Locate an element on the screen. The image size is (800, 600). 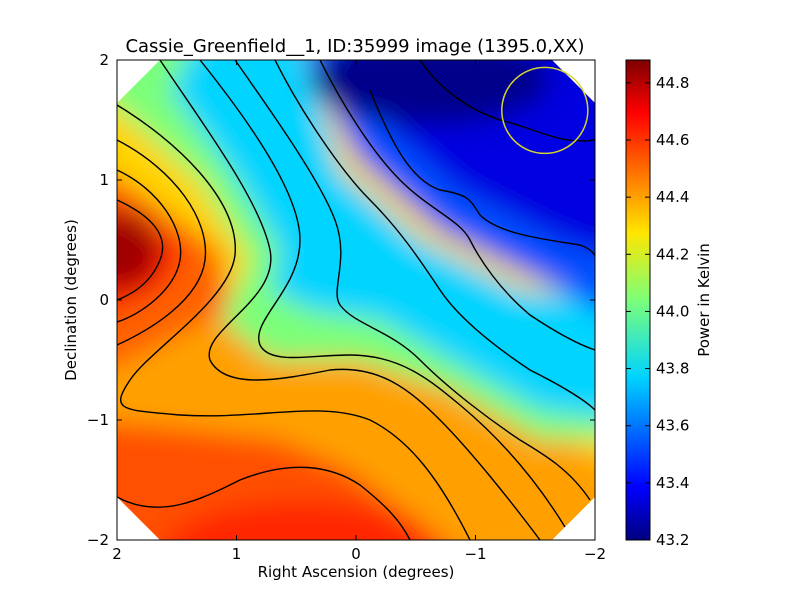
colorbar-tick-label: 44.0 is located at coordinates (672, 311).